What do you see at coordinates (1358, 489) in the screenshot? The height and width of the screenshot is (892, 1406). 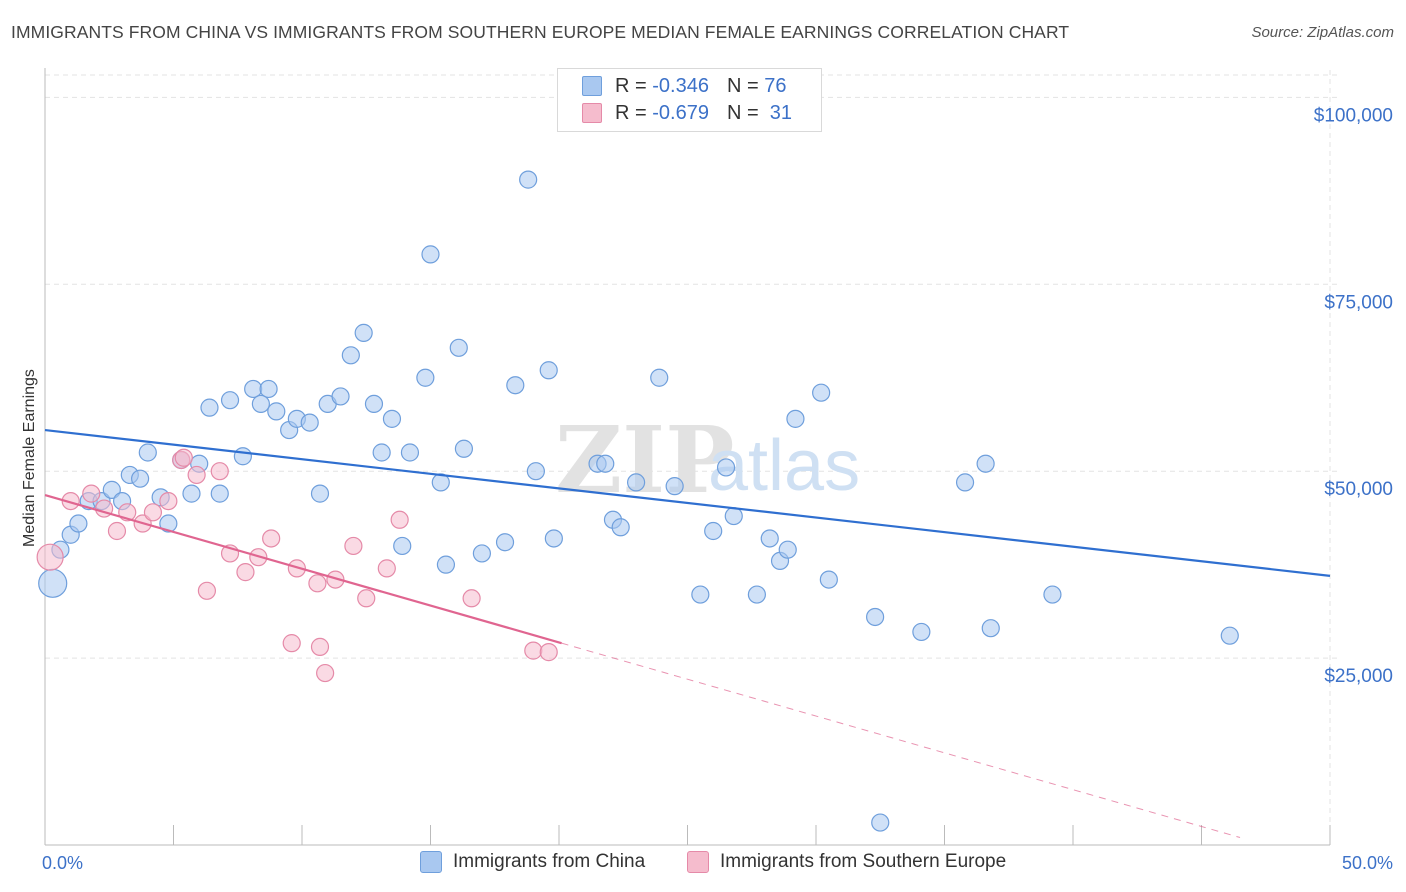 I see `y-tick-label: $50,000` at bounding box center [1358, 489].